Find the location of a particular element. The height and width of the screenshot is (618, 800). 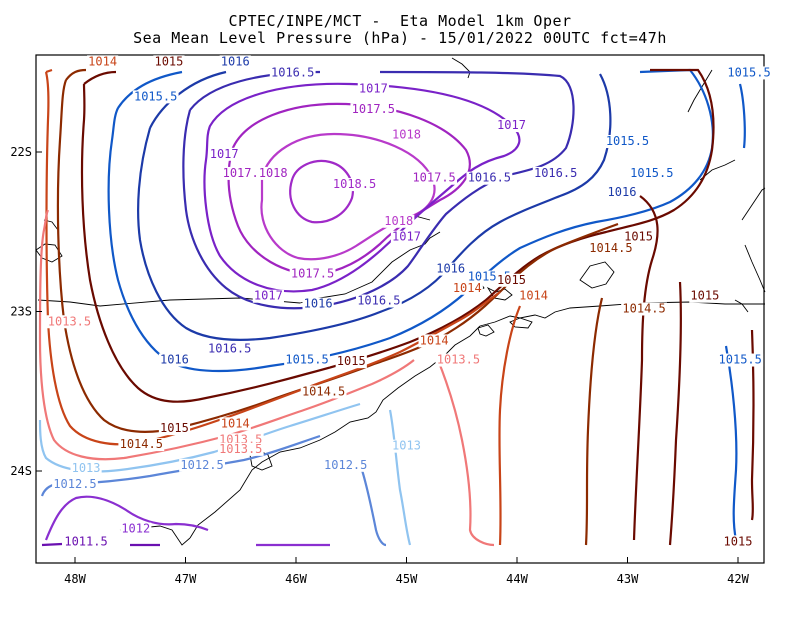

contour-label: 1018.5 is located at coordinates (354, 184).